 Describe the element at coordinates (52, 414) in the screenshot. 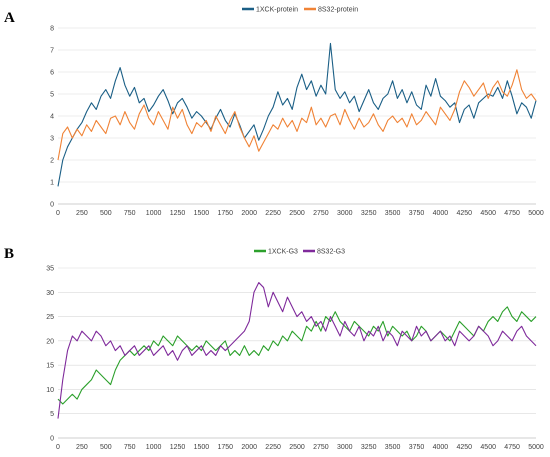

I see `y-tick-label-b-1: 5` at that location.